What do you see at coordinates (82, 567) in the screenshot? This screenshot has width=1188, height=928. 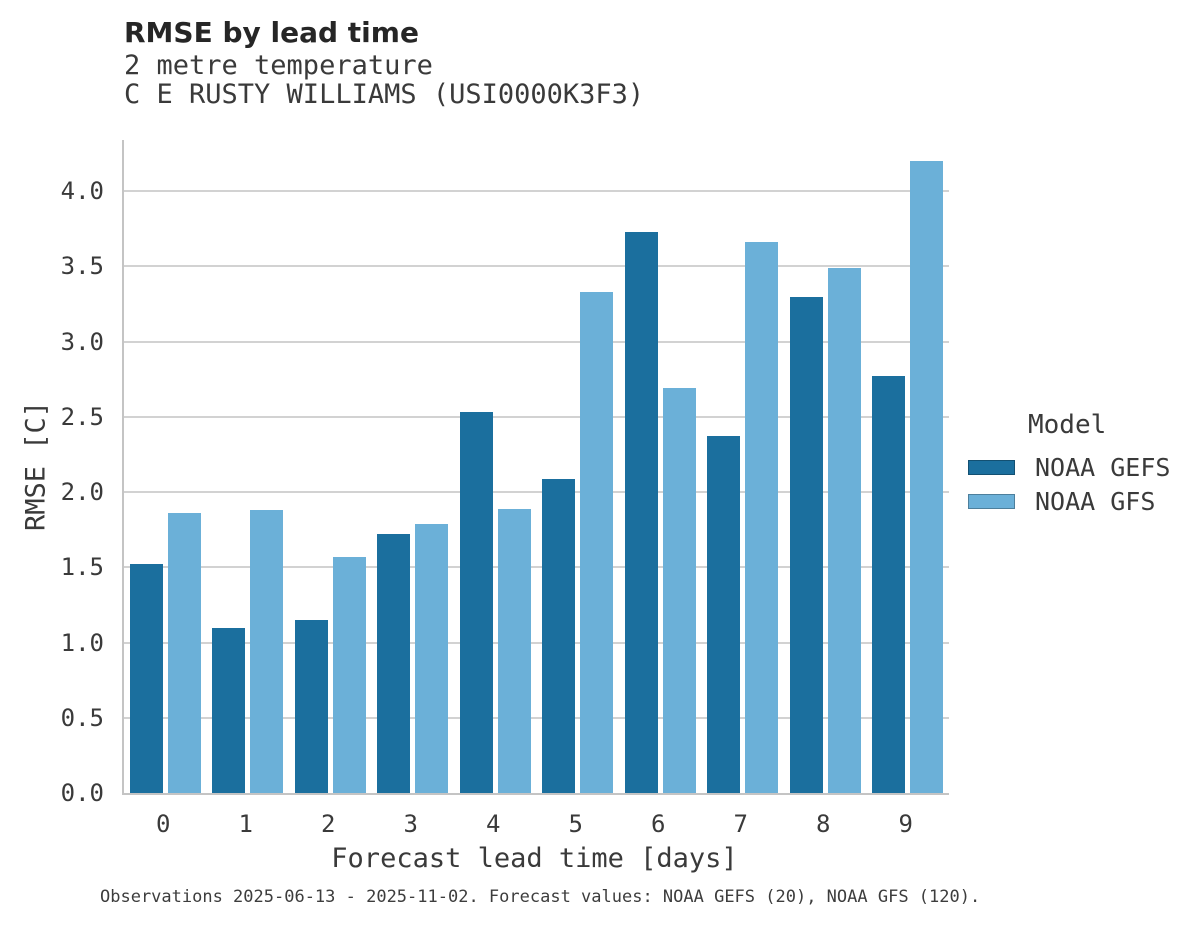 I see `y-tick-label-1.5: 1.5` at bounding box center [82, 567].